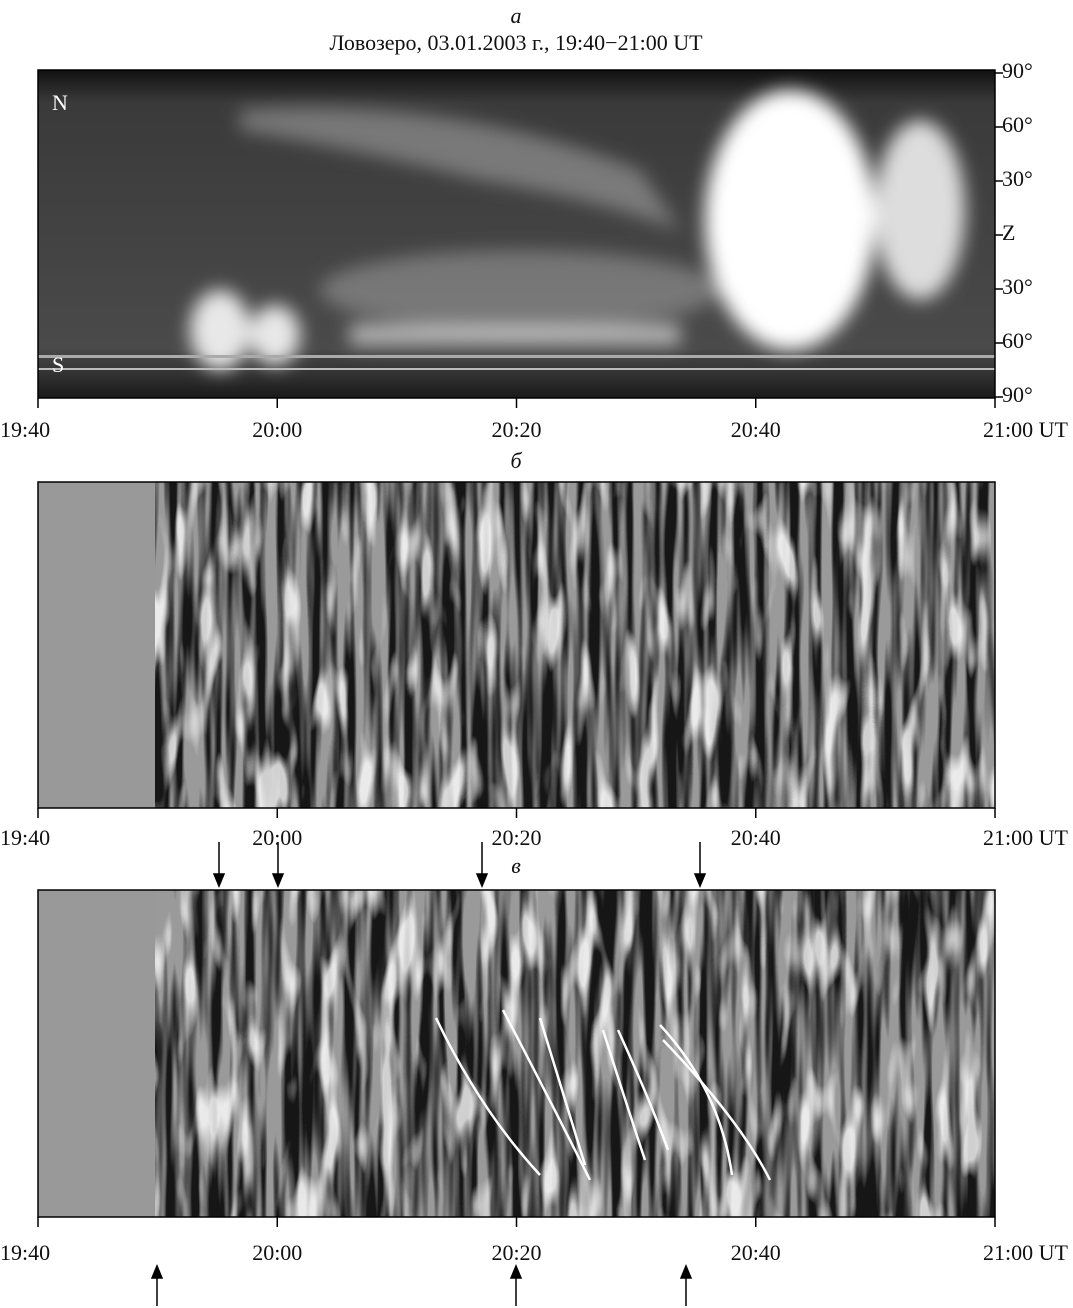 The height and width of the screenshot is (1308, 1073). Describe the element at coordinates (516, 460) in the screenshot. I see `panel-label: б` at that location.